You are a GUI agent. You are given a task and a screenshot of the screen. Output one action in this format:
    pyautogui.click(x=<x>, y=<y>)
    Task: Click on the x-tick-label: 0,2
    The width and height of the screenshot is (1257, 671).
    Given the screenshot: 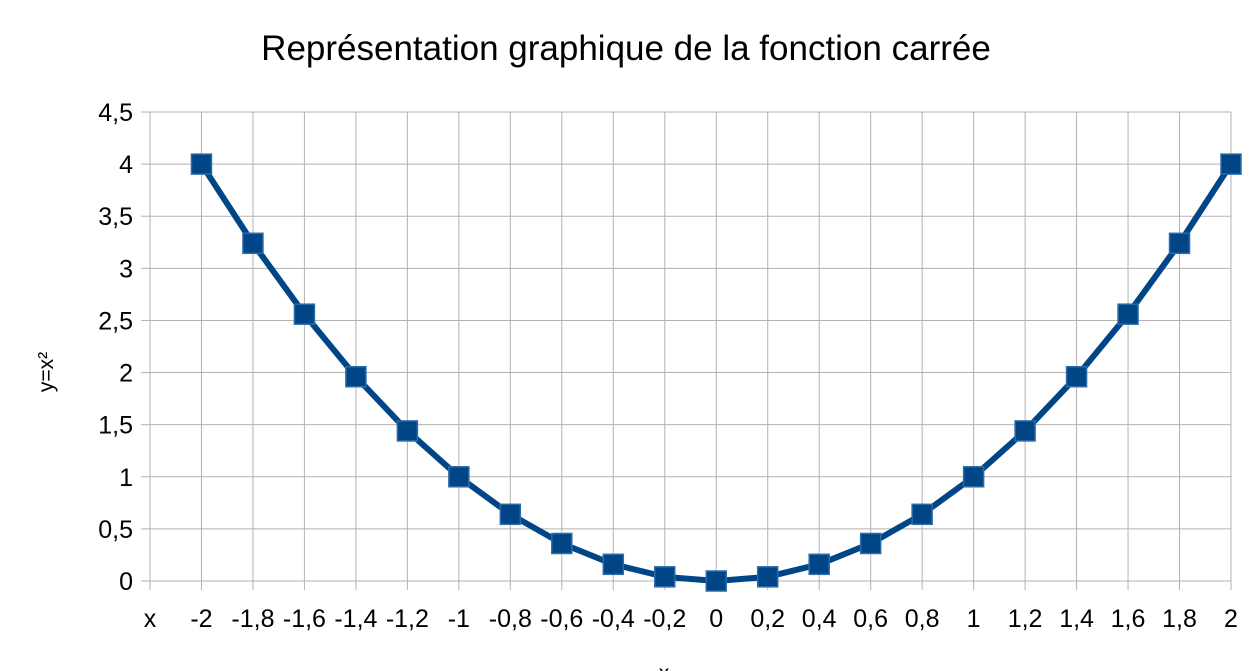 What is the action you would take?
    pyautogui.click(x=767, y=619)
    